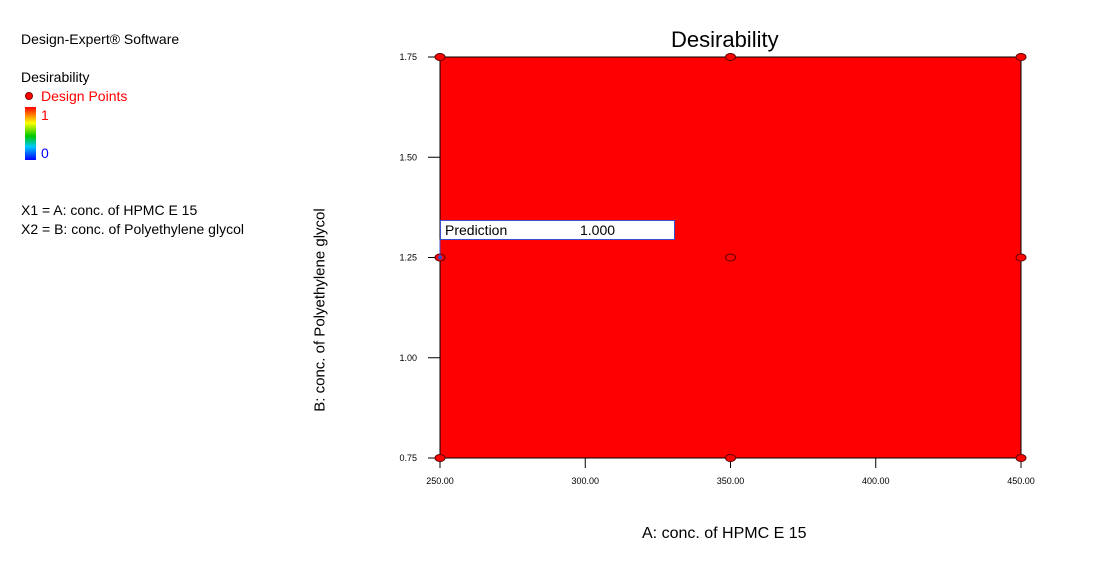 The height and width of the screenshot is (569, 1101). Describe the element at coordinates (45, 153) in the screenshot. I see `scale-low-label: 0` at that location.